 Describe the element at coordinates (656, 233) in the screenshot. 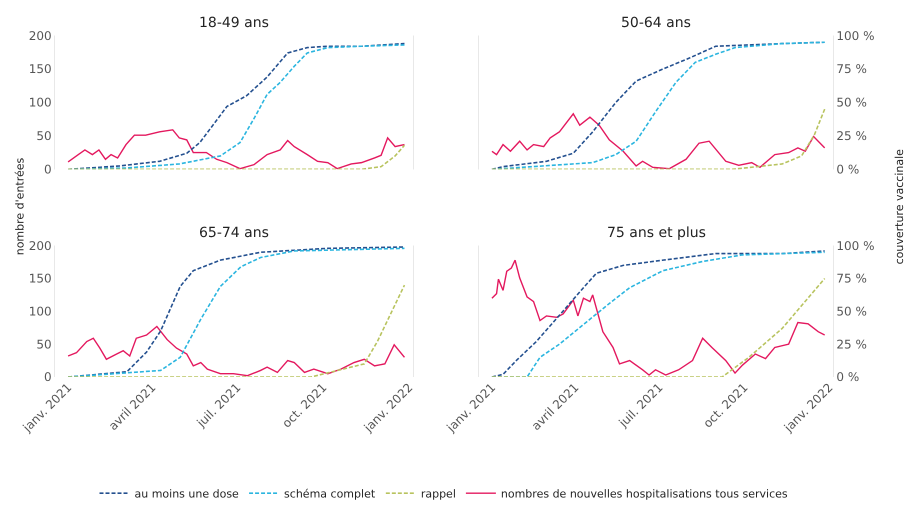

I see `chart-title: 75 ans et plus` at that location.